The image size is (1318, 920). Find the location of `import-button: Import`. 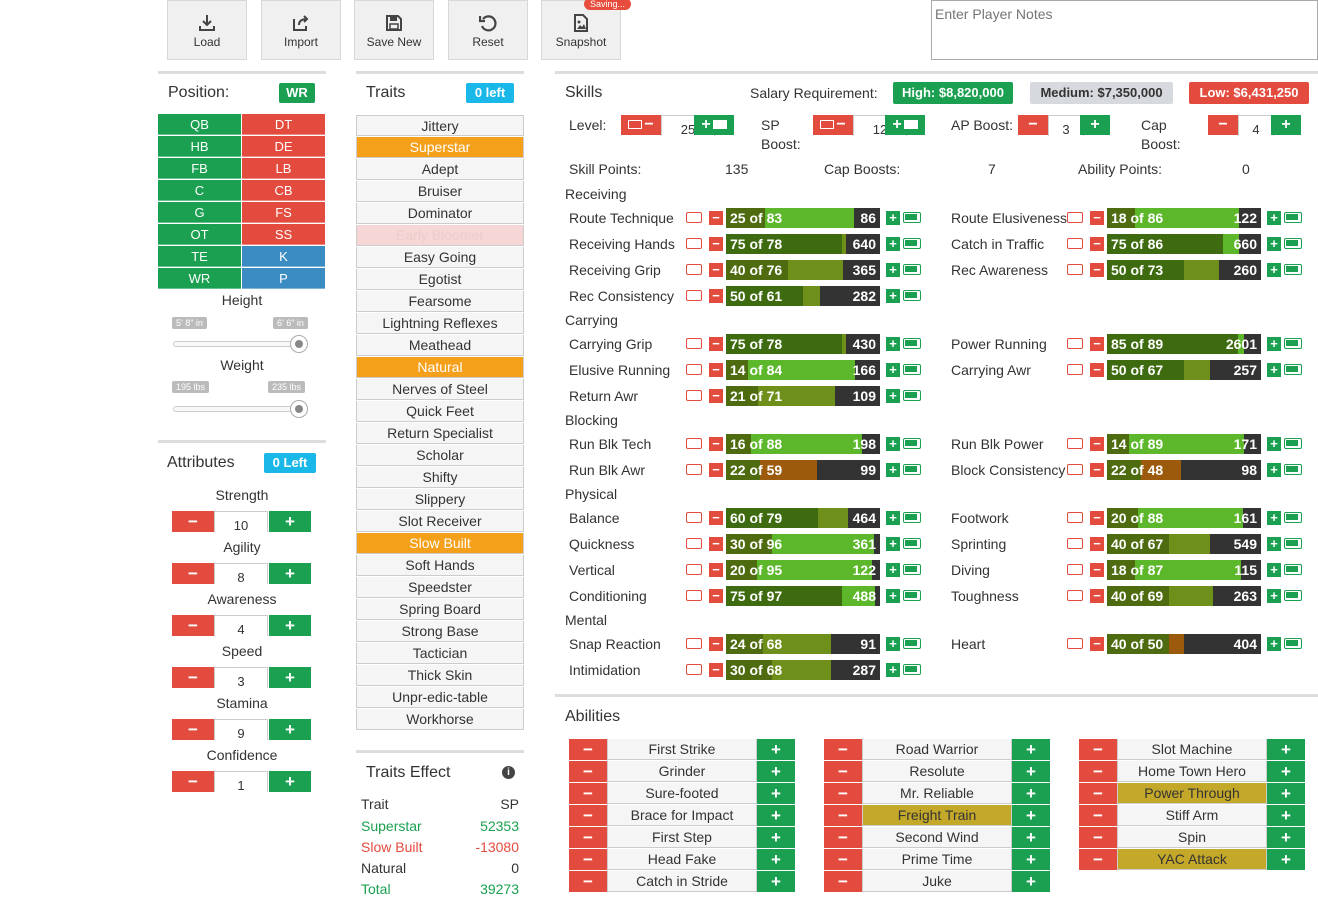

import-button: Import is located at coordinates (301, 30).